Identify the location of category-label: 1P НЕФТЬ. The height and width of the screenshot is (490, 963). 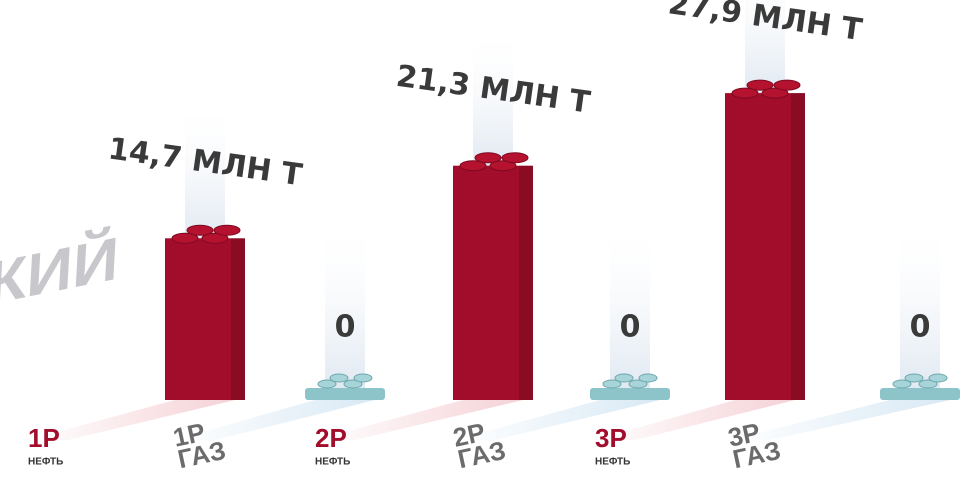
(45, 445).